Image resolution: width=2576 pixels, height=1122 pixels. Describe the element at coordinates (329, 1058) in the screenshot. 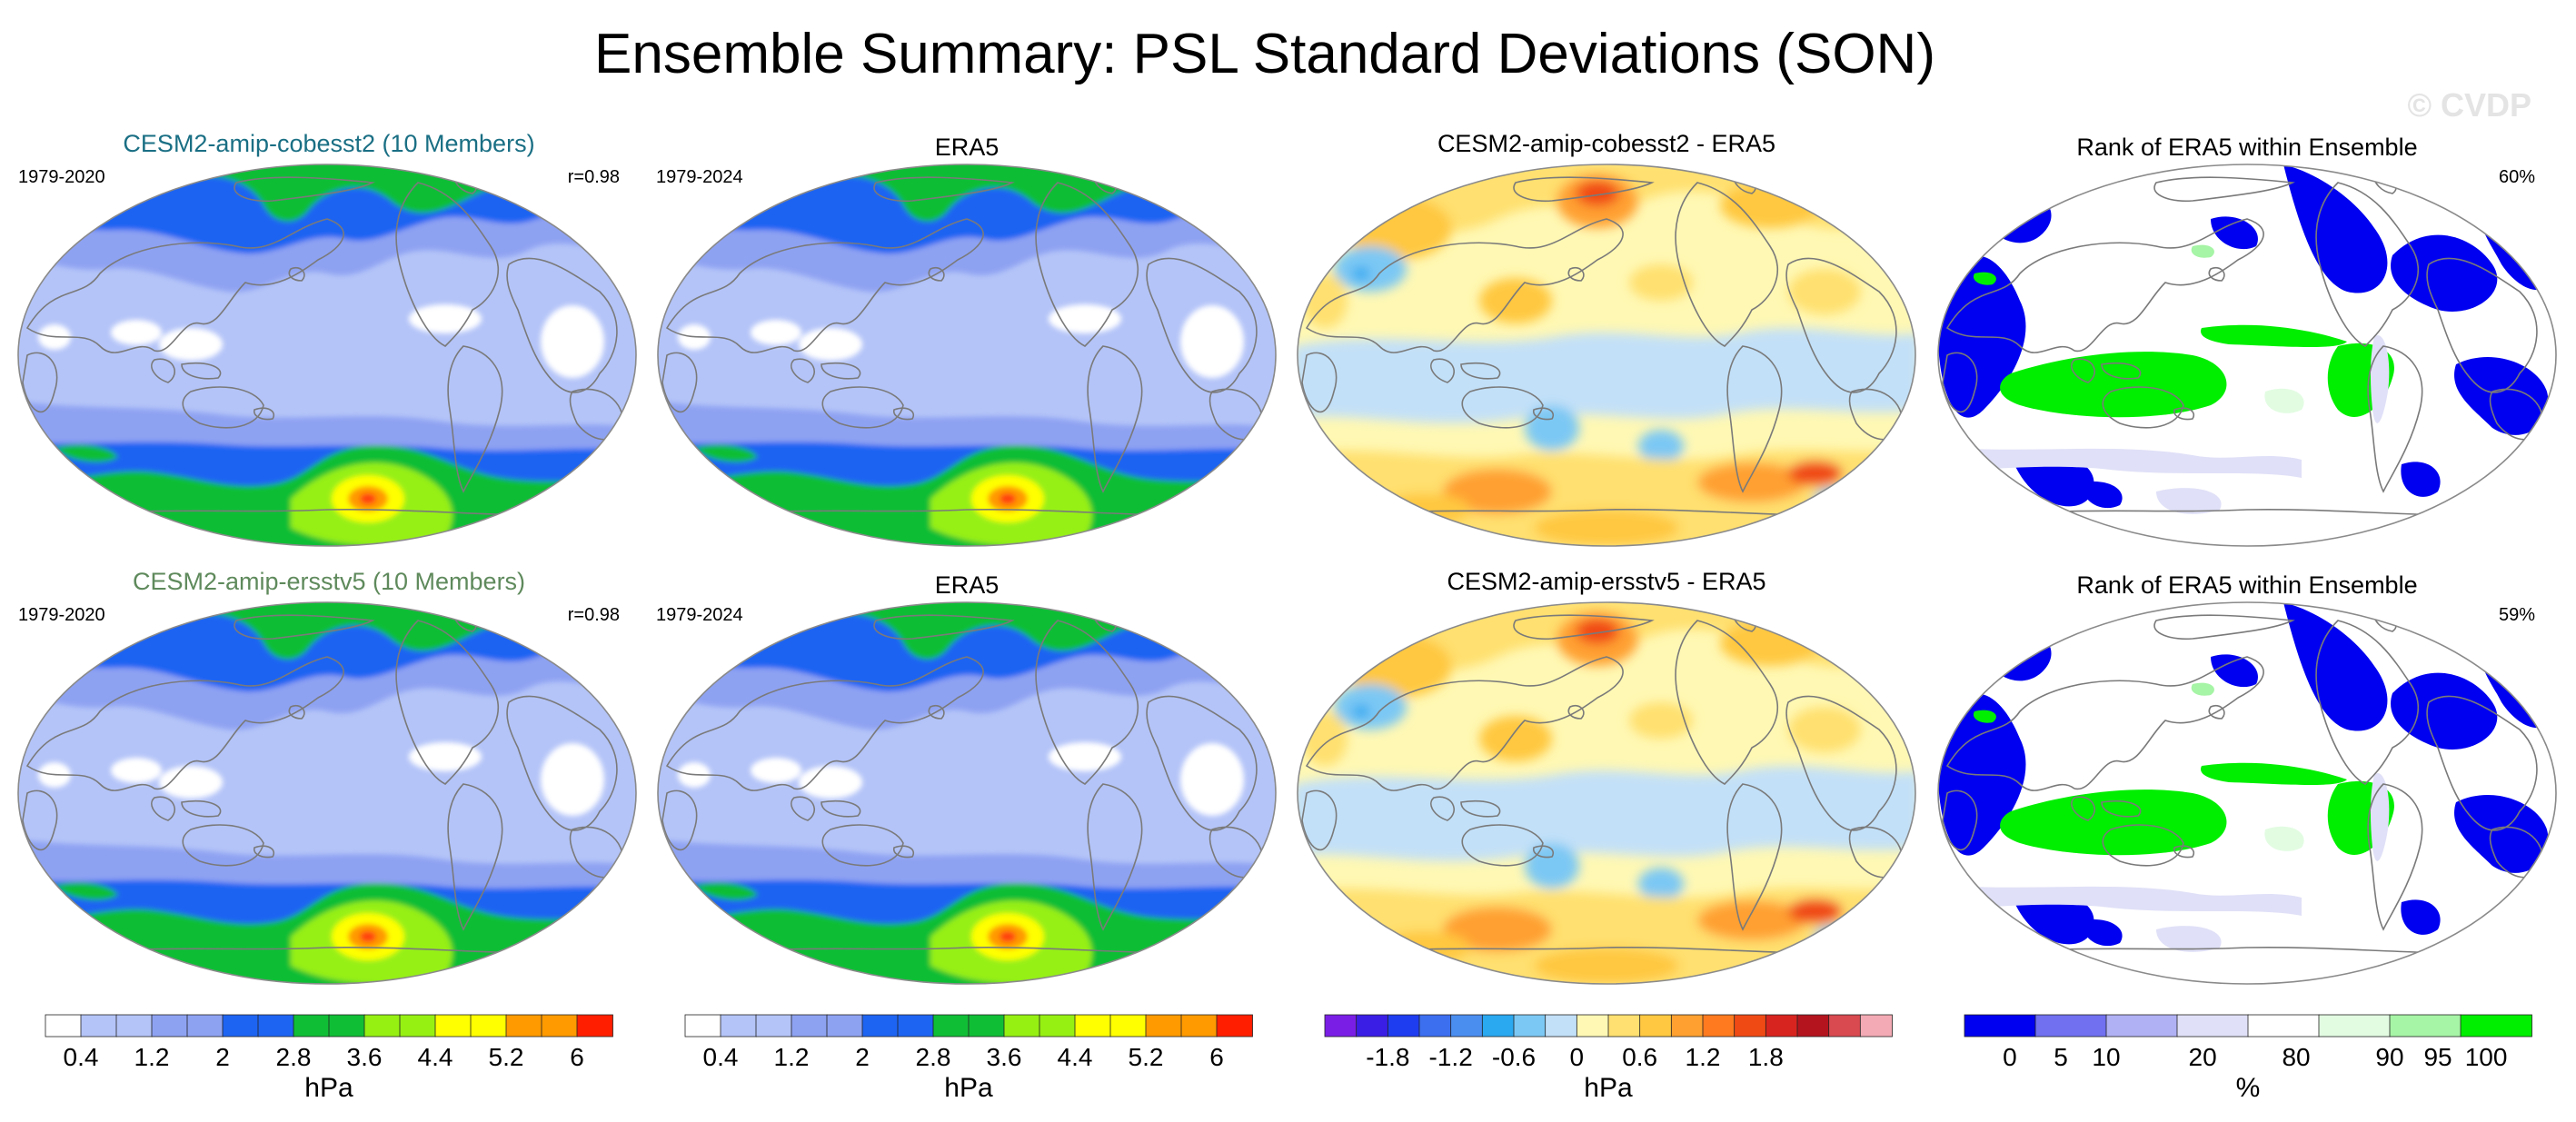

I see `colorbar-stddev-model: 0.4 1.2 2 2.8 3.6 4.4 5.2 6 hPa` at that location.